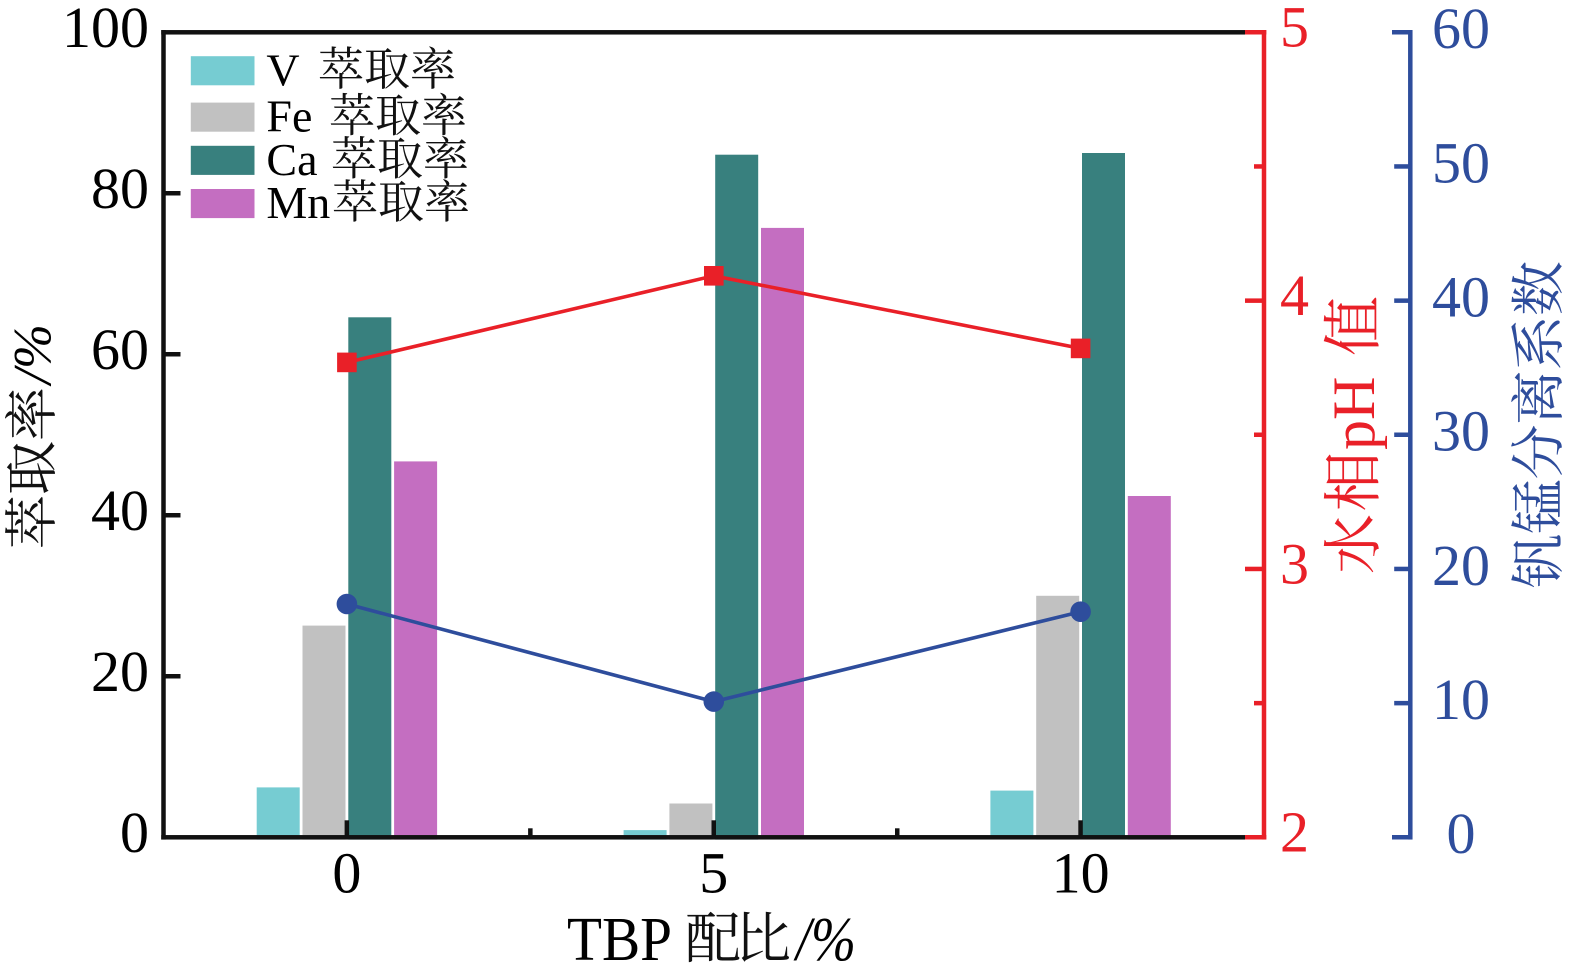 The height and width of the screenshot is (973, 1575). I want to click on svg-text: 100, so click(105, 30).